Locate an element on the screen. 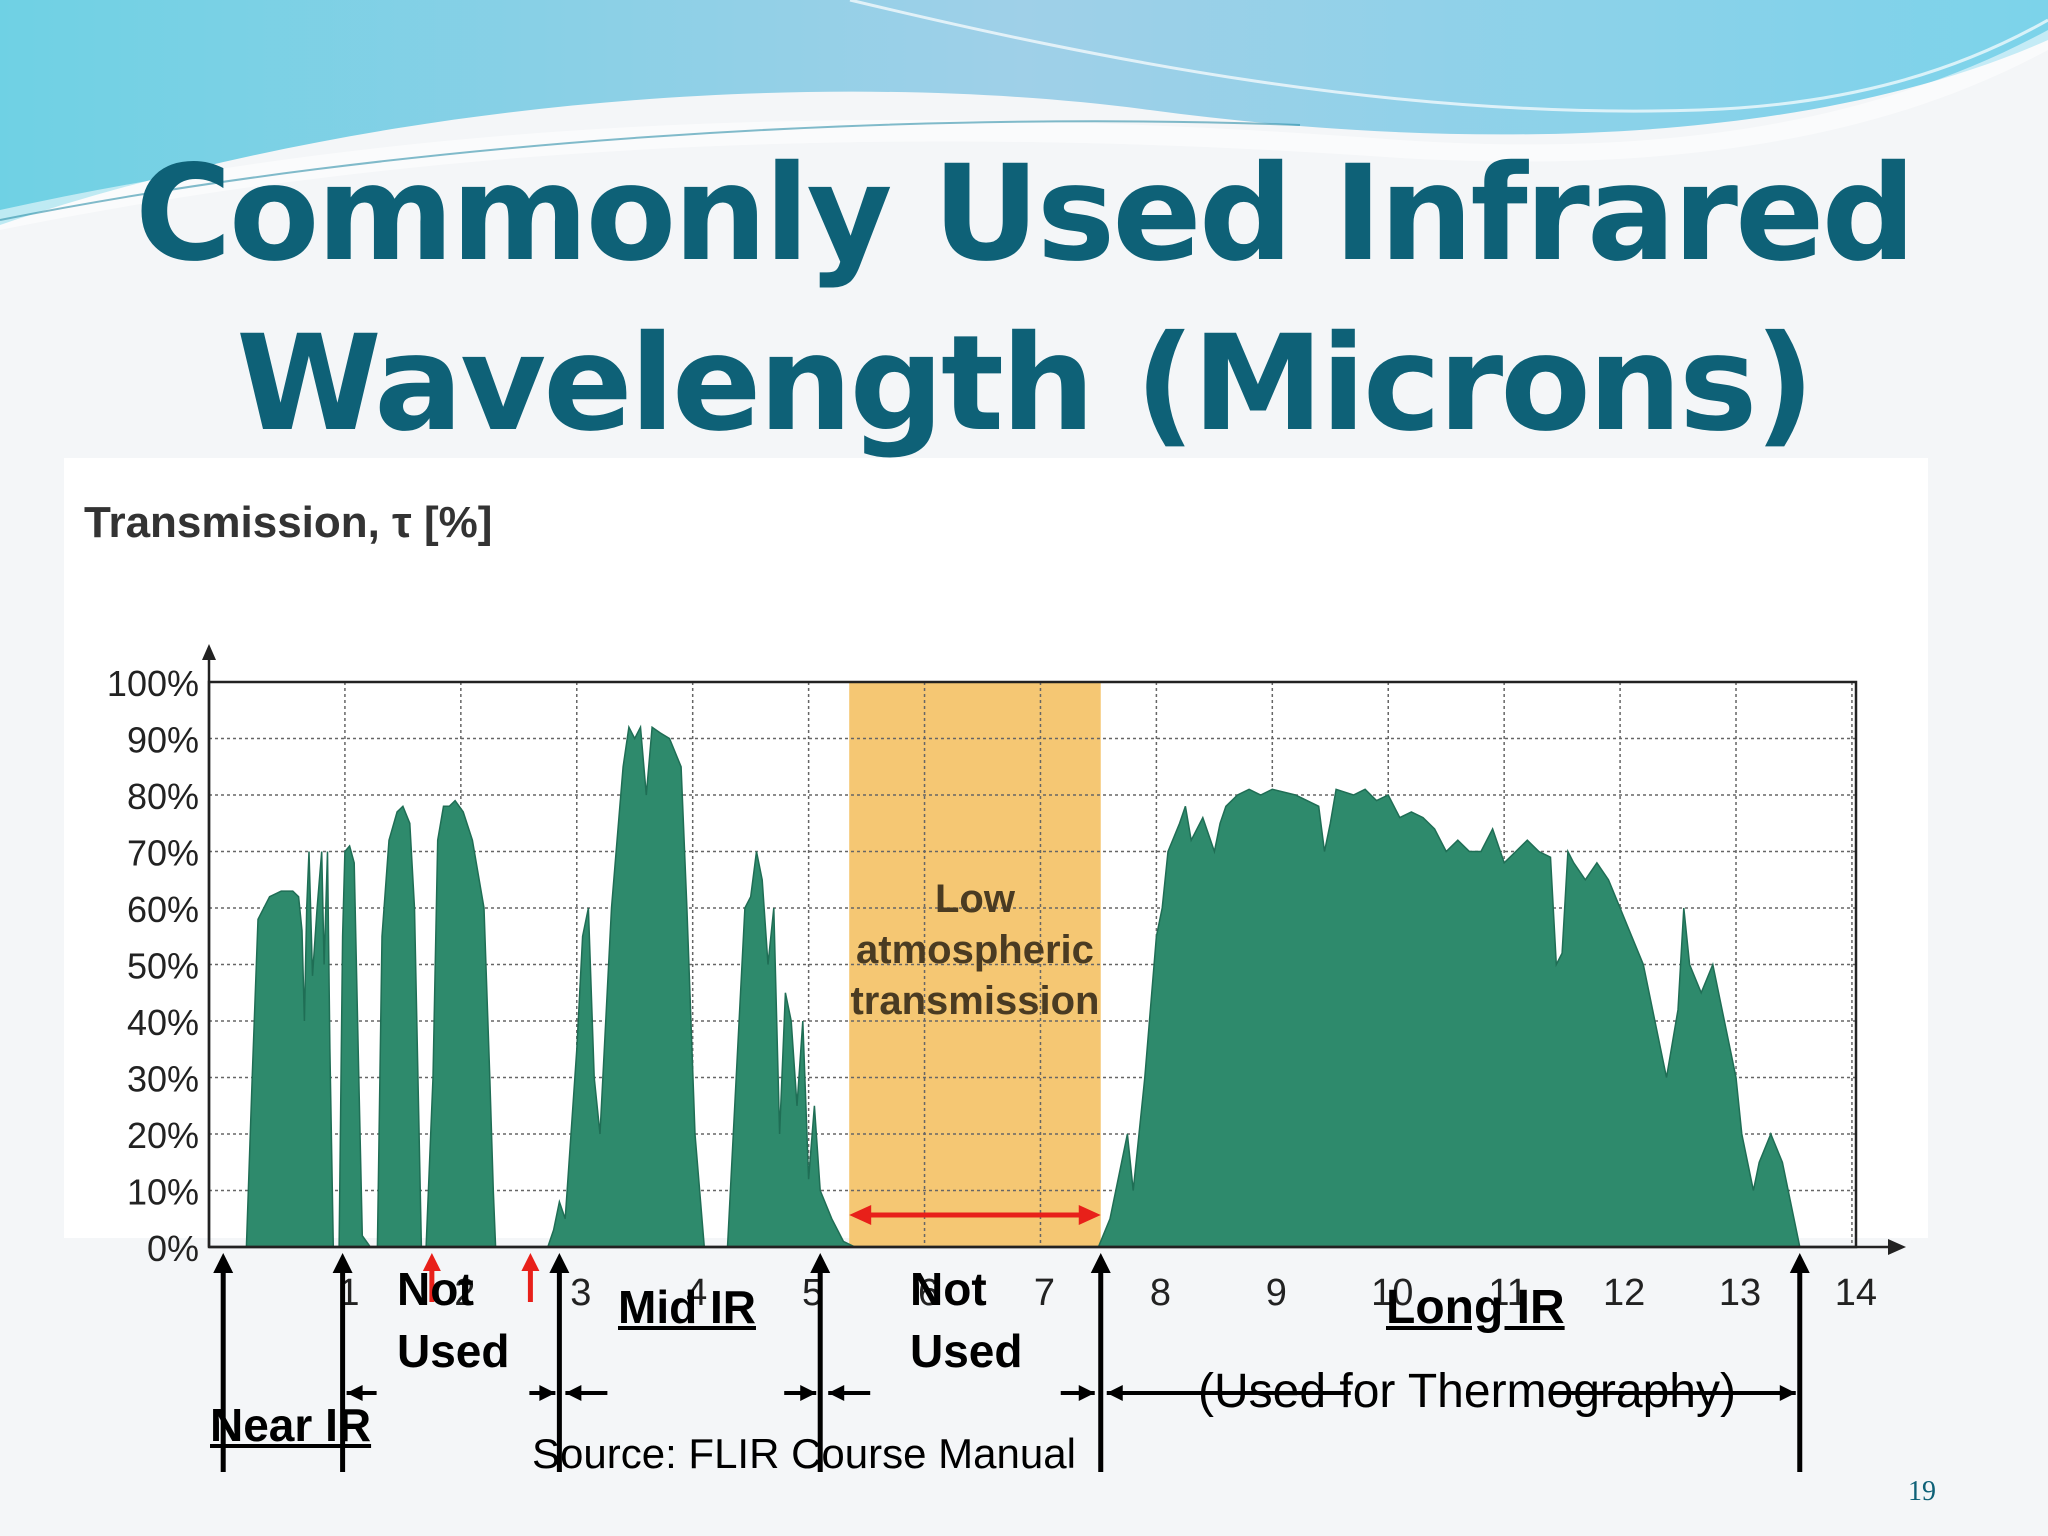 Image resolution: width=2048 pixels, height=1536 pixels. x-tick-label: 13 is located at coordinates (1740, 1293).